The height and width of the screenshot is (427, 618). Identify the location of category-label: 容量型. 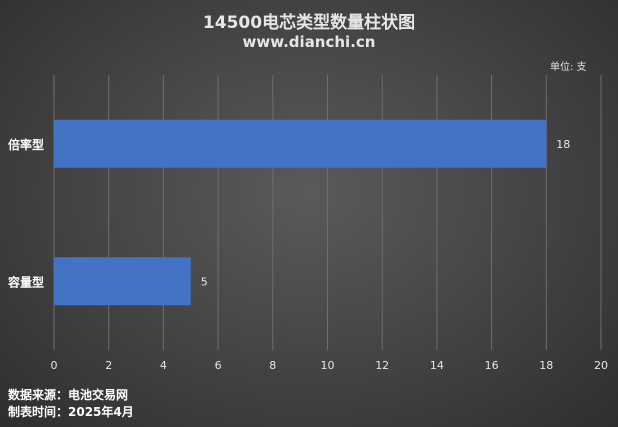
(25, 281).